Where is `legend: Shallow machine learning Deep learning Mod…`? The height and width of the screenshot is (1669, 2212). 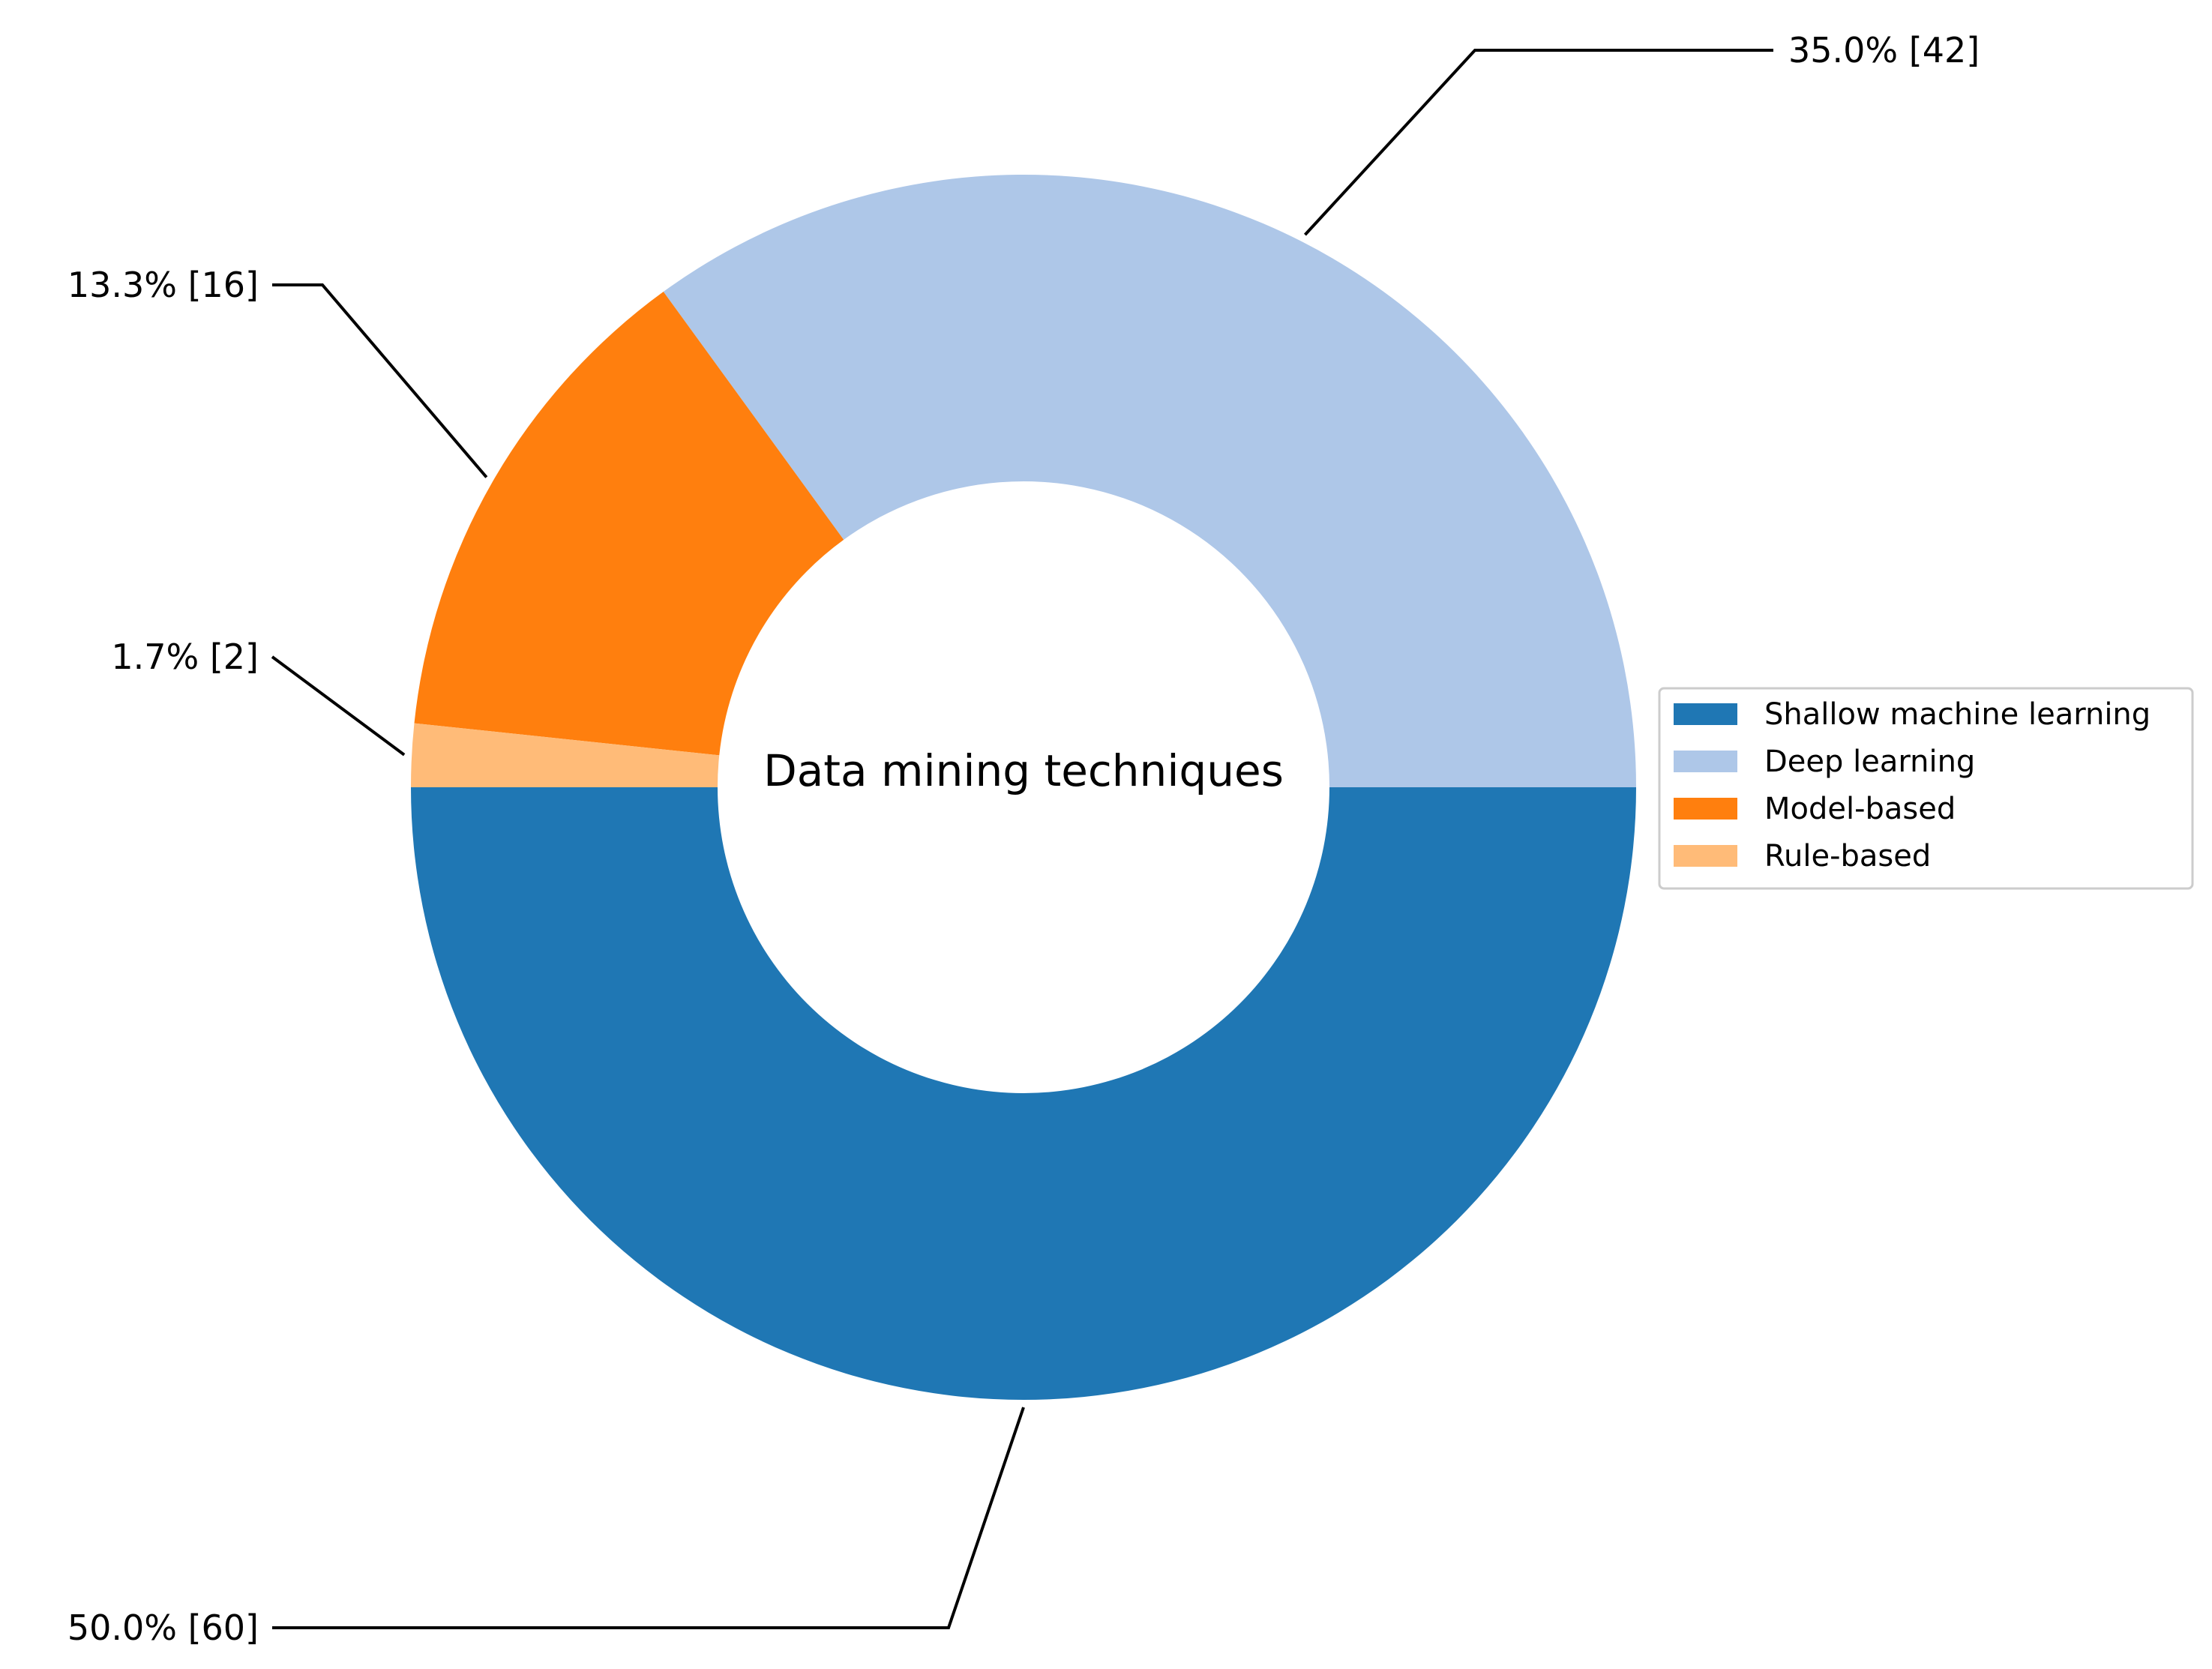 legend: Shallow machine learning Deep learning Mod… is located at coordinates (1926, 788).